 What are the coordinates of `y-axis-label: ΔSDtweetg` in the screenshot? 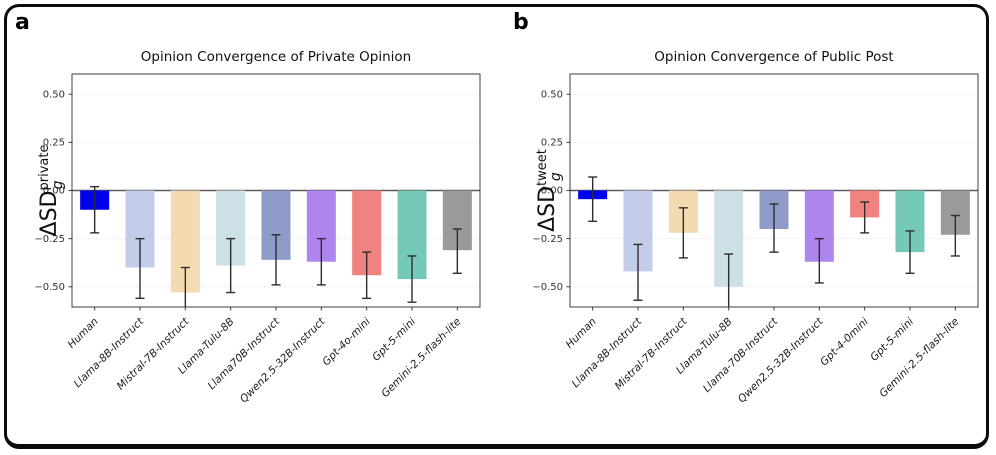 It's located at (549, 190).